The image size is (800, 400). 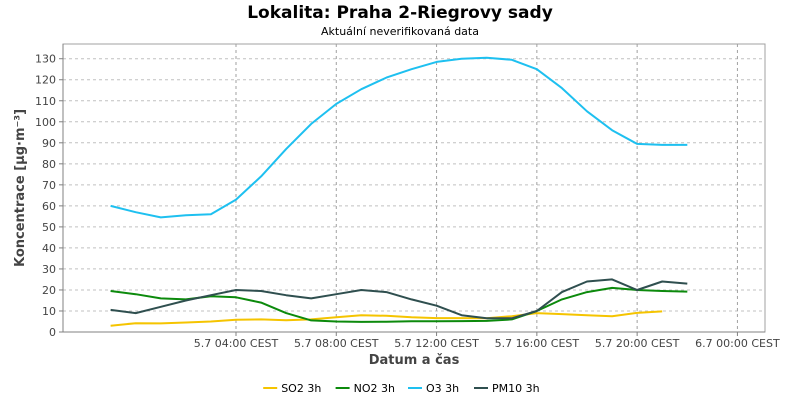 What do you see at coordinates (737, 343) in the screenshot?
I see `x-tick-label: 6.7 00:00 CEST` at bounding box center [737, 343].